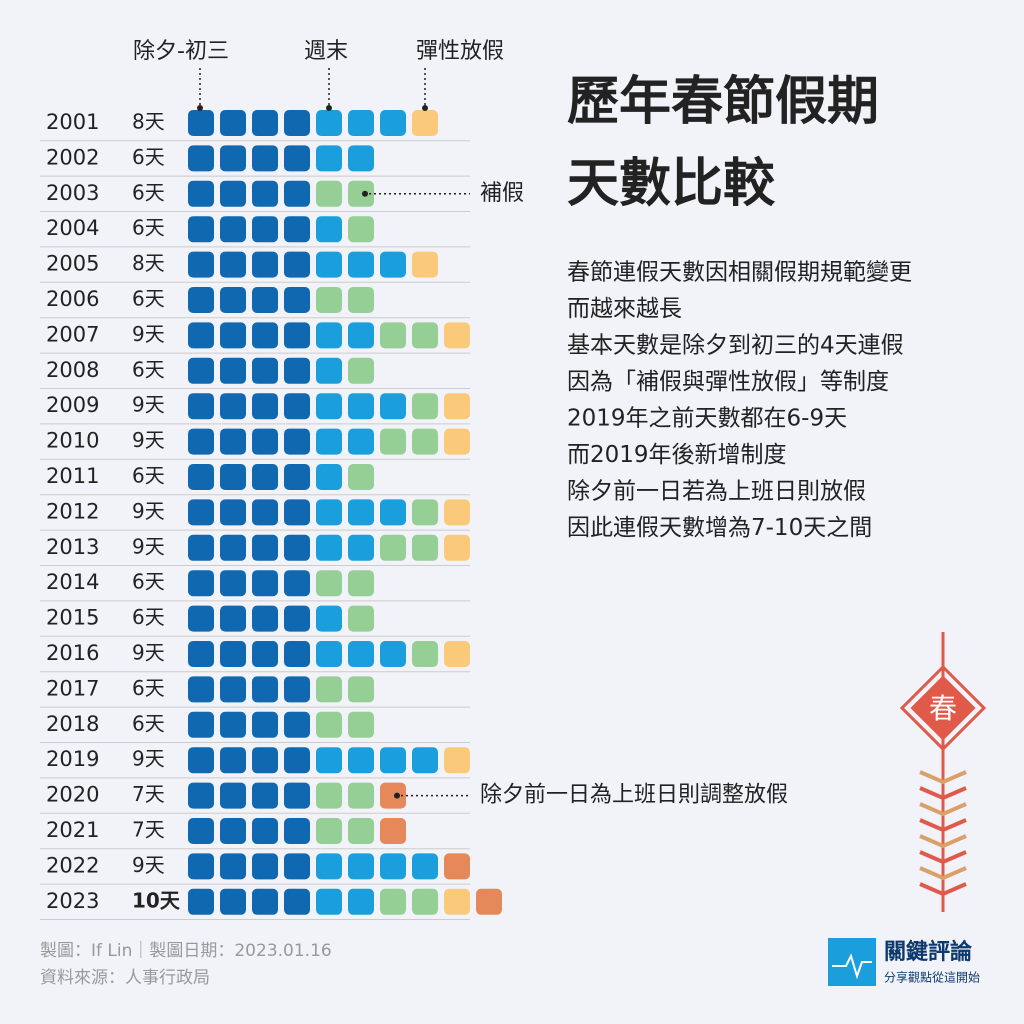 This screenshot has width=1024, height=1024. What do you see at coordinates (72, 476) in the screenshot?
I see `year-label: 2011` at bounding box center [72, 476].